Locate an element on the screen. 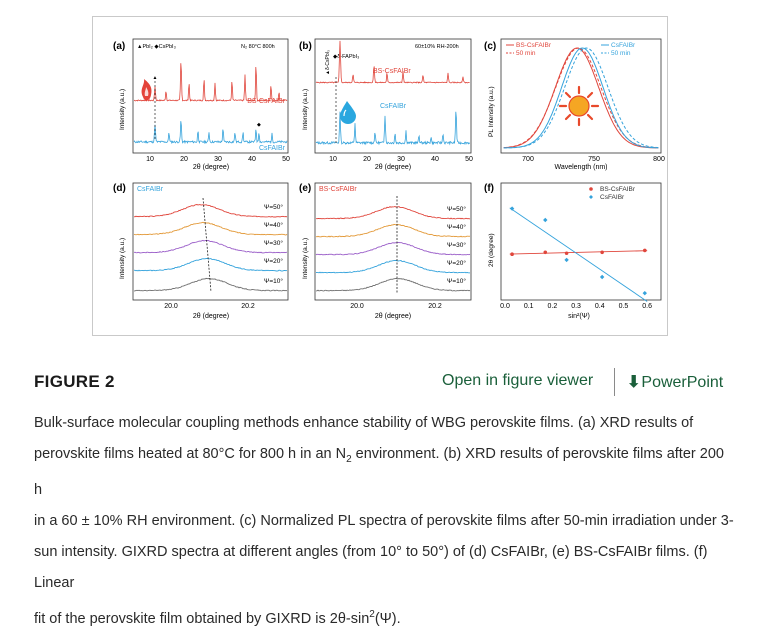  panel-e-ylabel: Intensity (a.u.) is located at coordinates (305, 258).